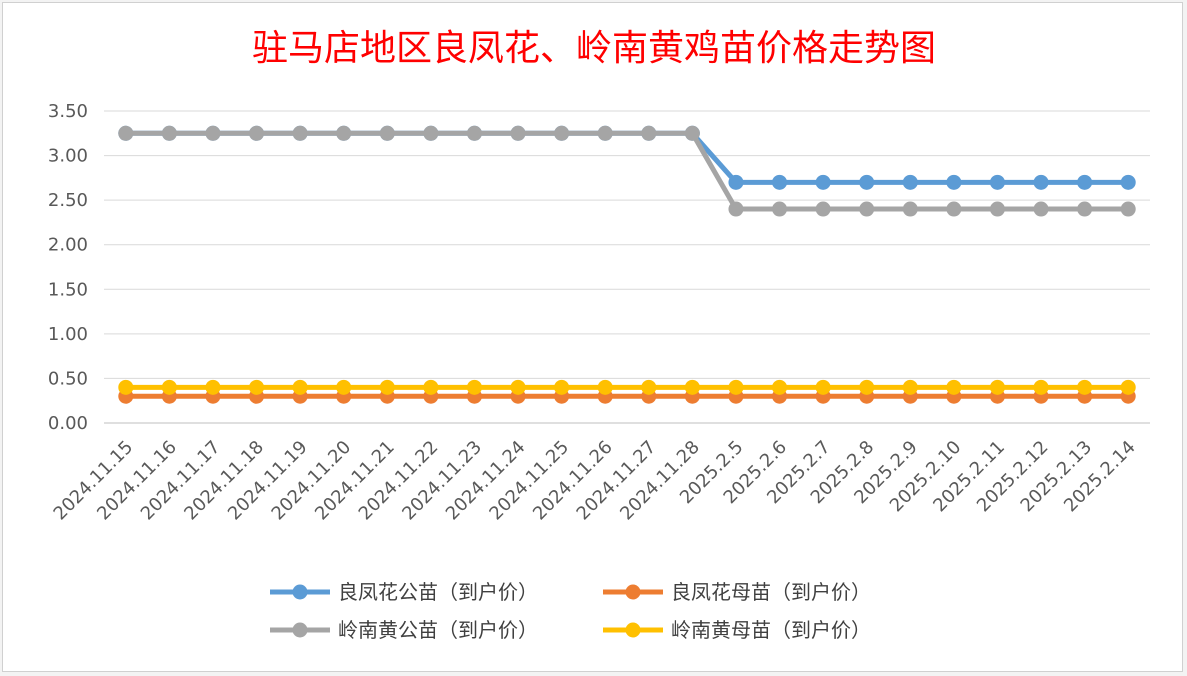  Describe the element at coordinates (68, 111) in the screenshot. I see `y-tick-label: 3.50` at that location.